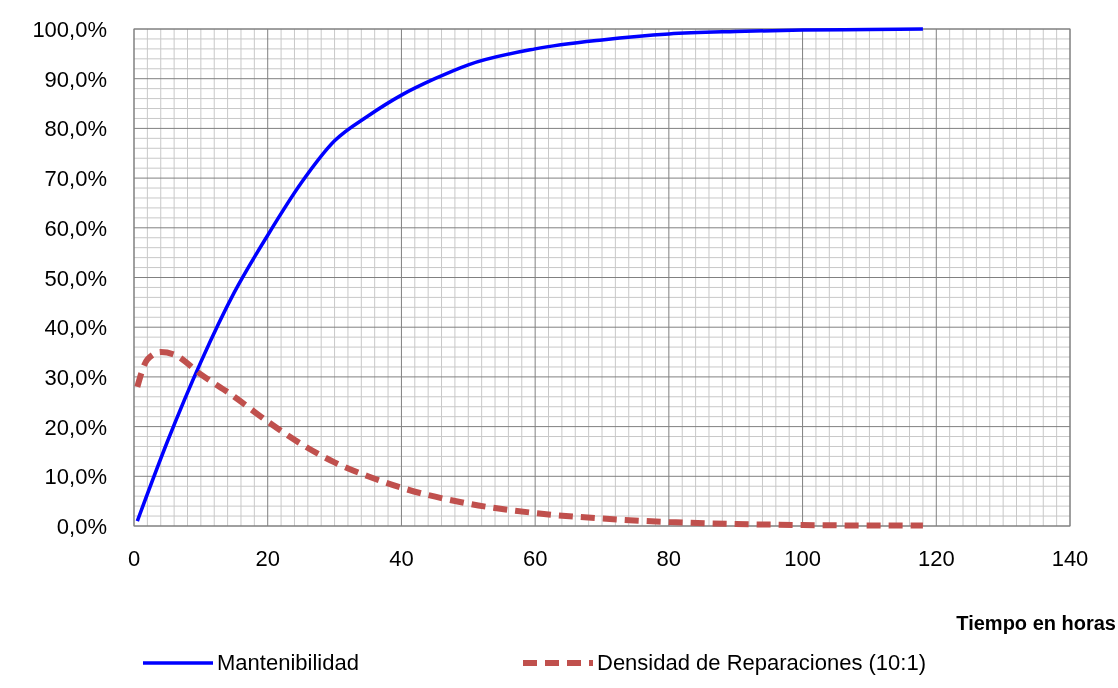 The height and width of the screenshot is (688, 1118). Describe the element at coordinates (936, 558) in the screenshot. I see `x-tick-label: 120` at that location.